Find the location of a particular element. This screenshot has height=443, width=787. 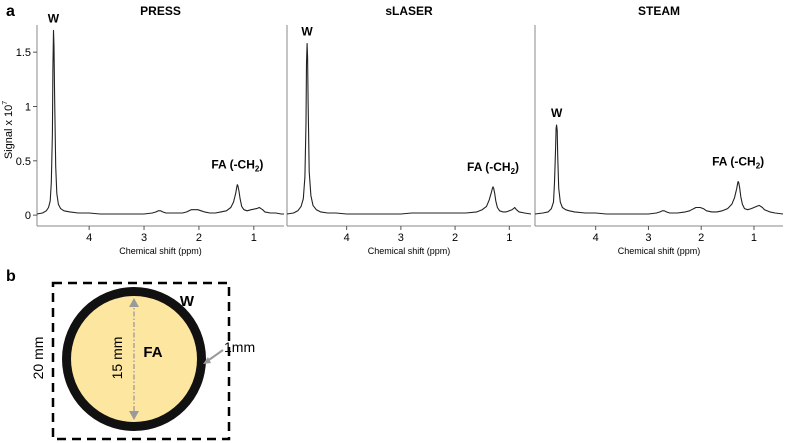

chart-title: STEAM is located at coordinates (659, 11).